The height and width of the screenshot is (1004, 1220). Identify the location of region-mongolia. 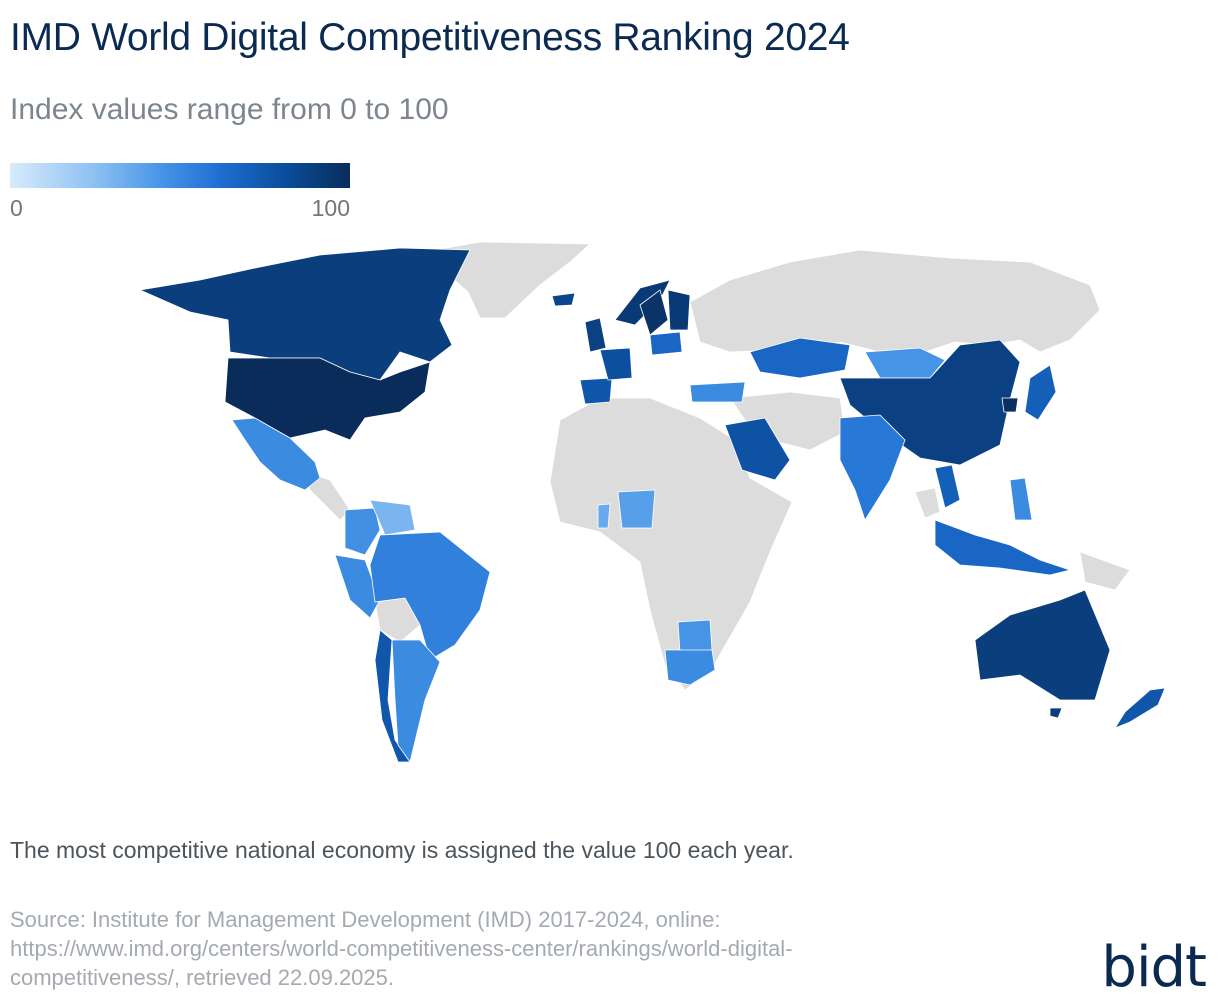
(905, 363).